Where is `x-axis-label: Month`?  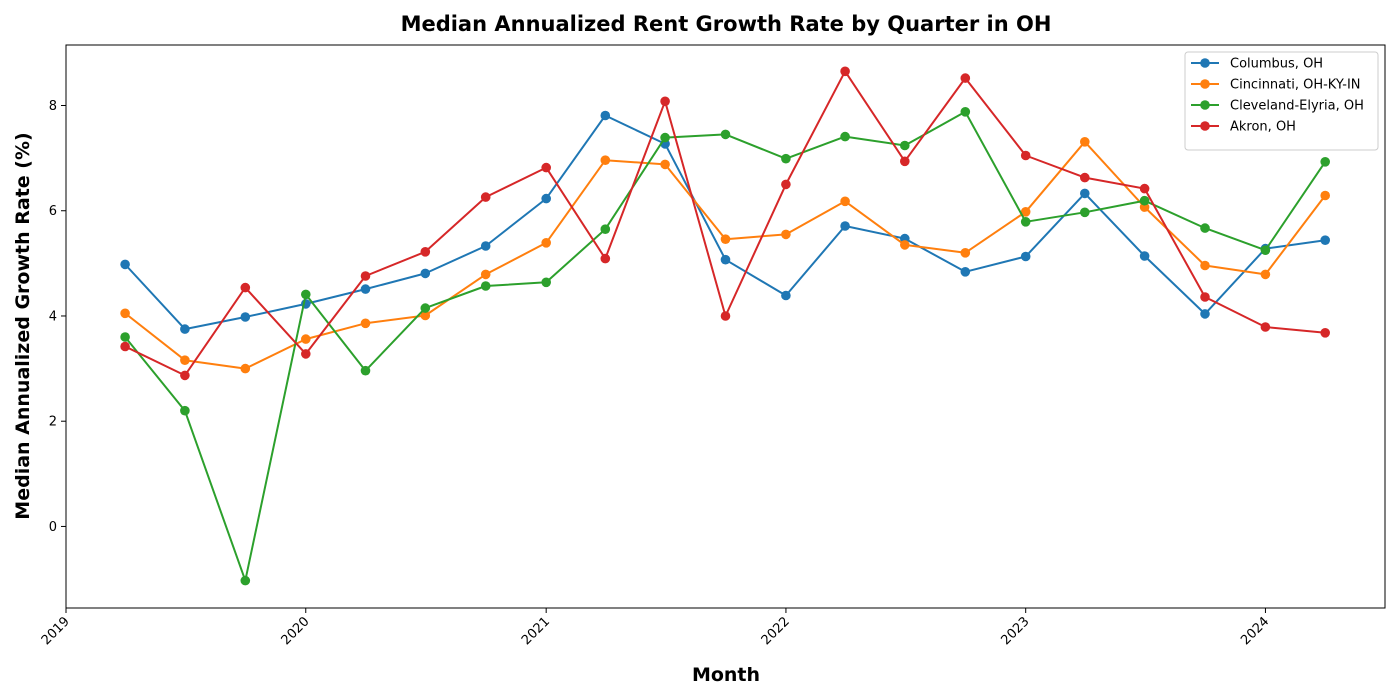 x-axis-label: Month is located at coordinates (726, 675).